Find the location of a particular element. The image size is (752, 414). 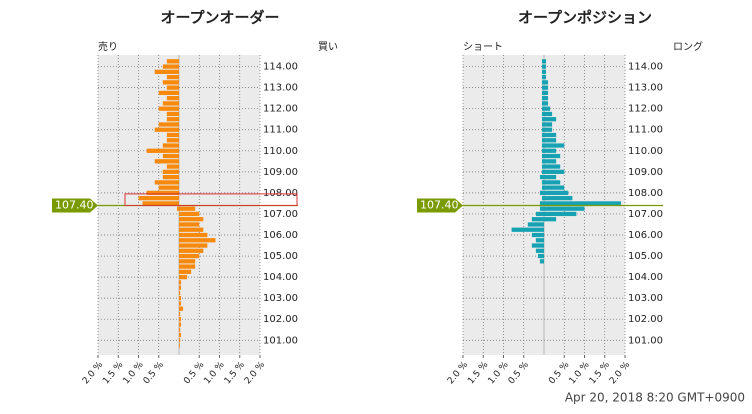

y-tick-label: 112.00 is located at coordinates (280, 109).